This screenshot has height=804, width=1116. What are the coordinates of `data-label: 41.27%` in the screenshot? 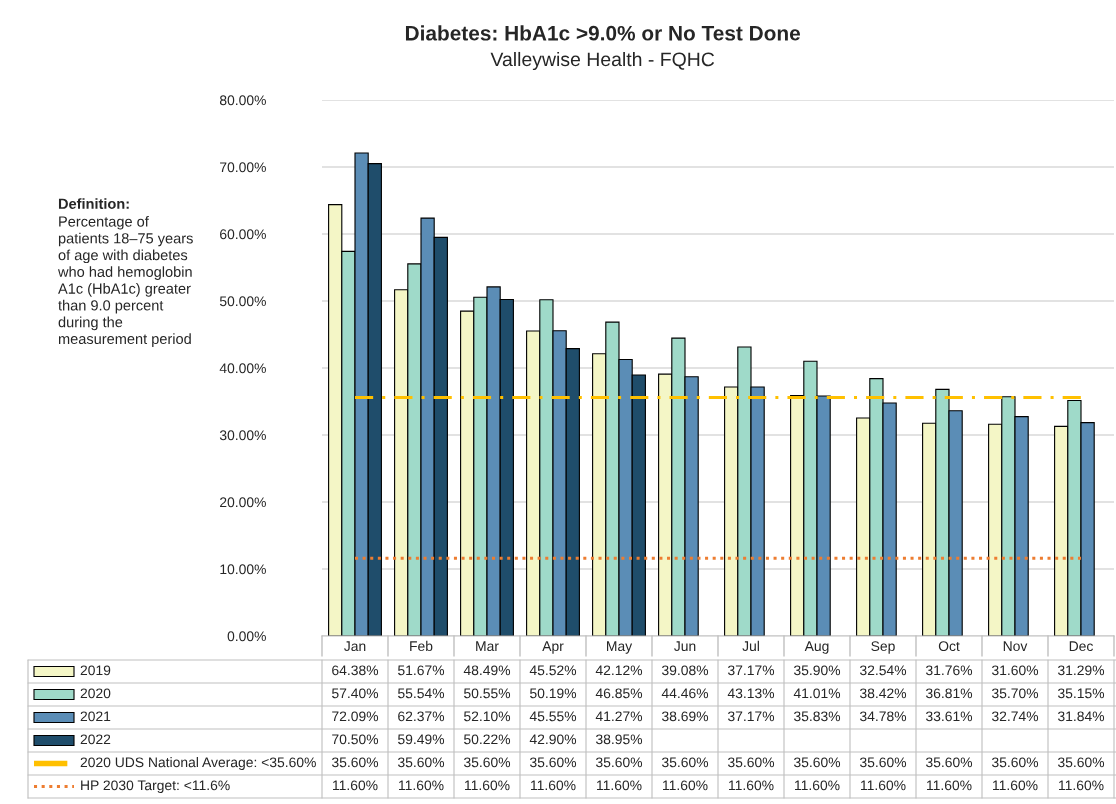 It's located at (619, 716).